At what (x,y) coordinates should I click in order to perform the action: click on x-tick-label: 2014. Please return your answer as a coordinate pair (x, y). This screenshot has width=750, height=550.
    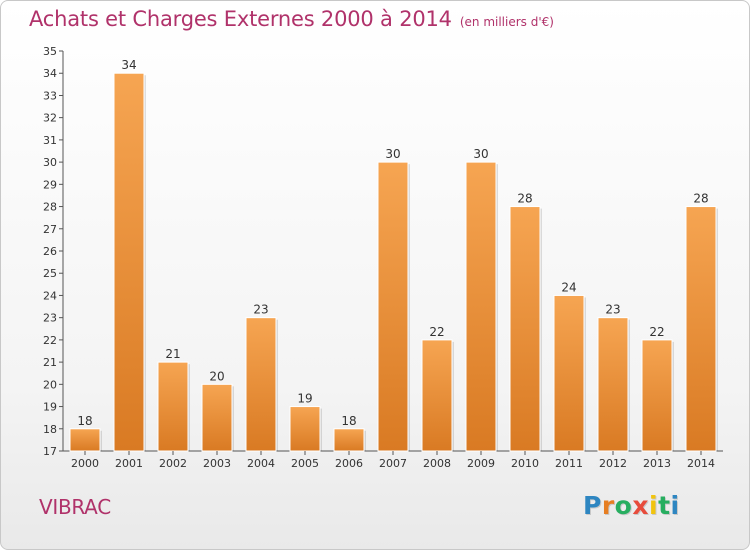
    Looking at the image, I should click on (701, 463).